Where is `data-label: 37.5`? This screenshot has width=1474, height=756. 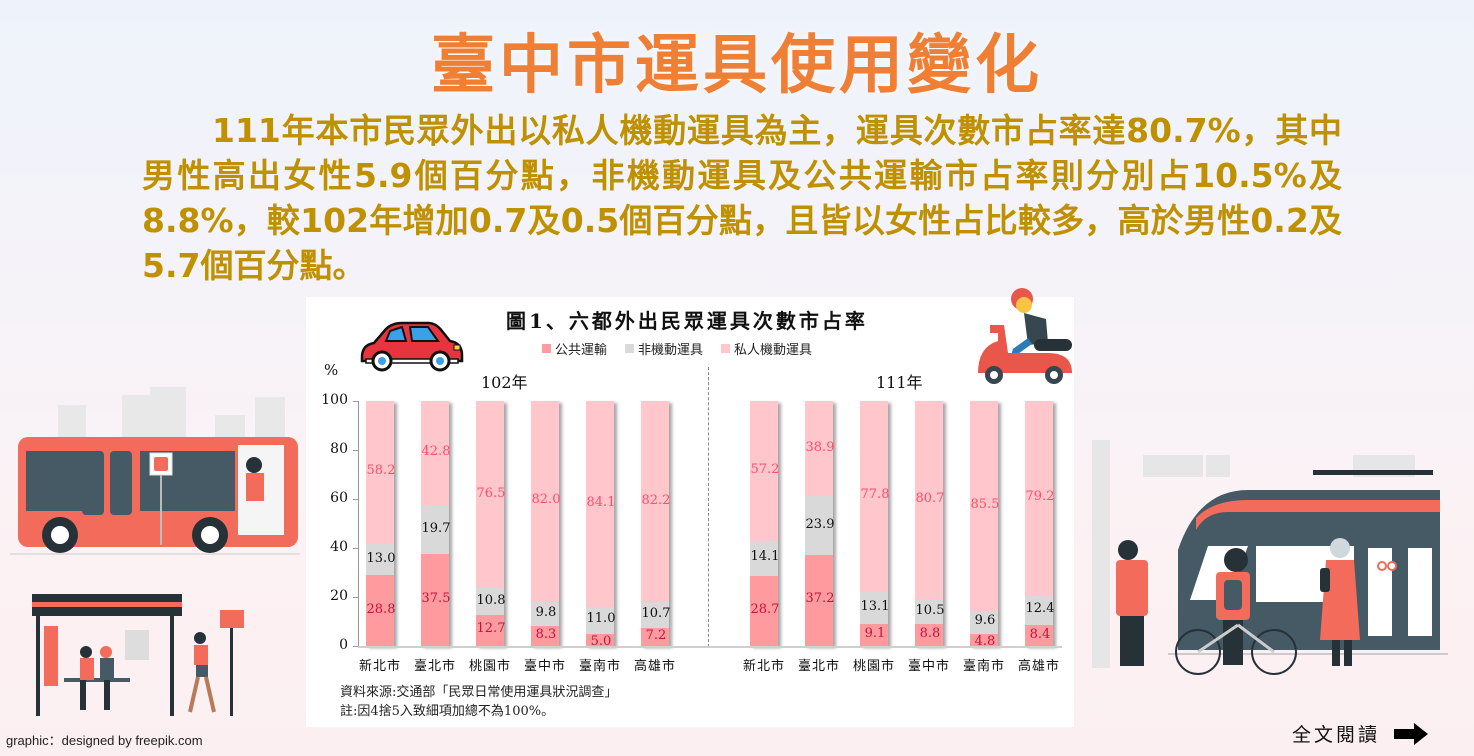
data-label: 37.5 is located at coordinates (436, 599).